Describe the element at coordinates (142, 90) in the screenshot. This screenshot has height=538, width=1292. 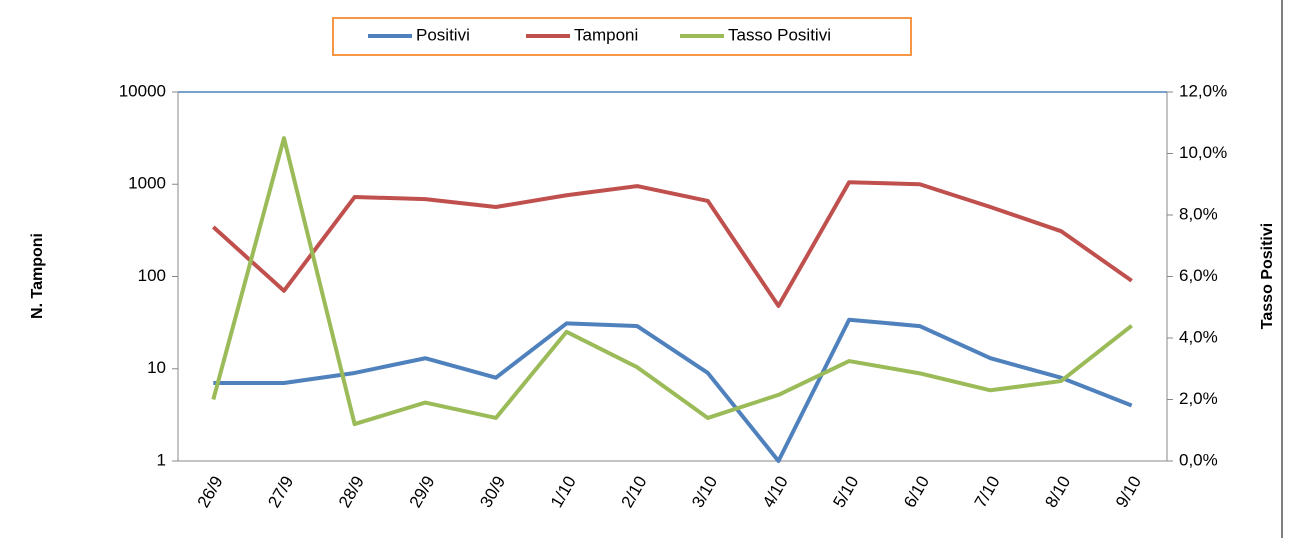
I see `y-tick-label: 10000` at that location.